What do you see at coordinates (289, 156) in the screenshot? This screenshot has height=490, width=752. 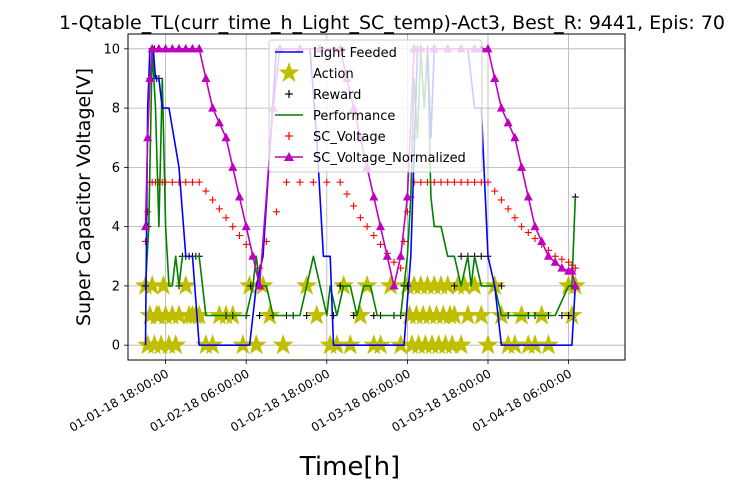 I see `legend-triangle-sc-normalized` at bounding box center [289, 156].